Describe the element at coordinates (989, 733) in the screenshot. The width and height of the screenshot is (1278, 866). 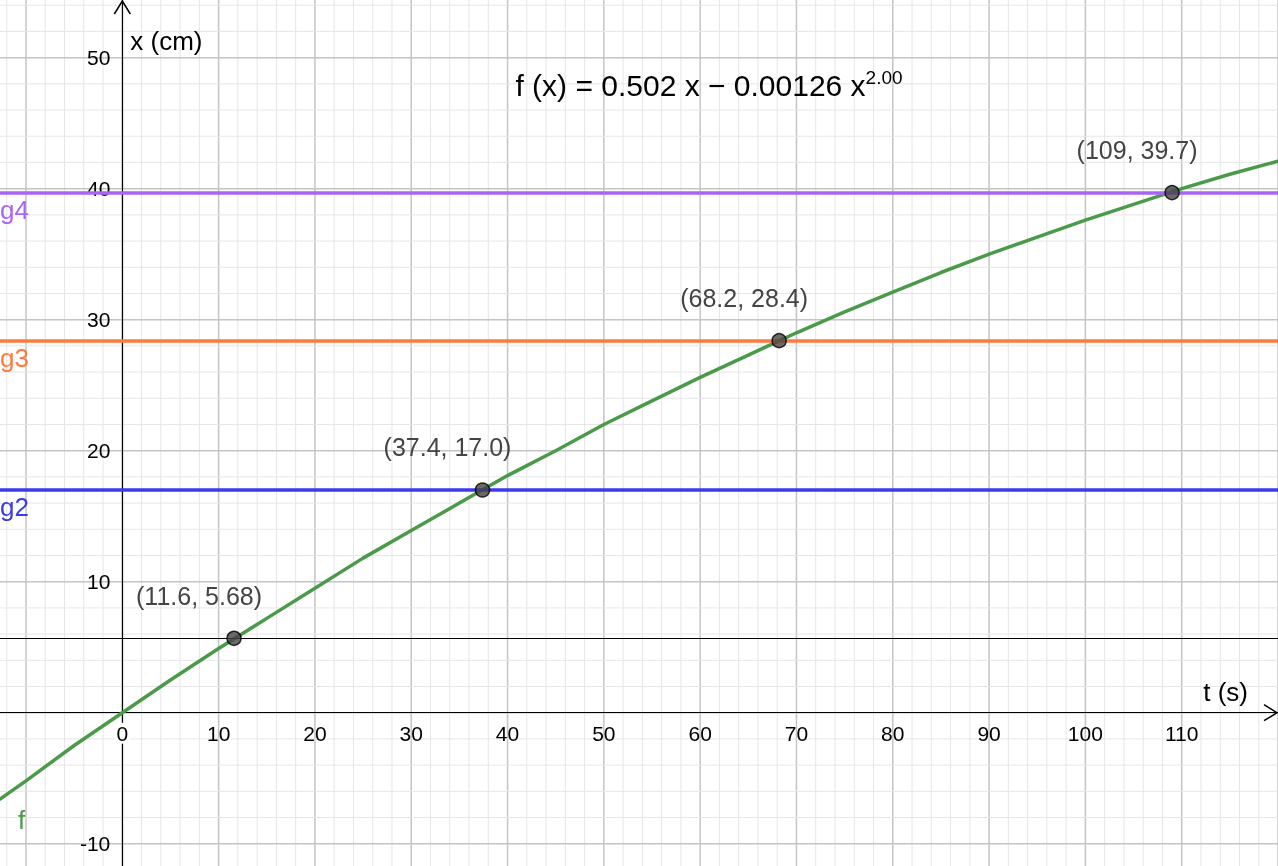
I see `x-tick-label: 90` at that location.